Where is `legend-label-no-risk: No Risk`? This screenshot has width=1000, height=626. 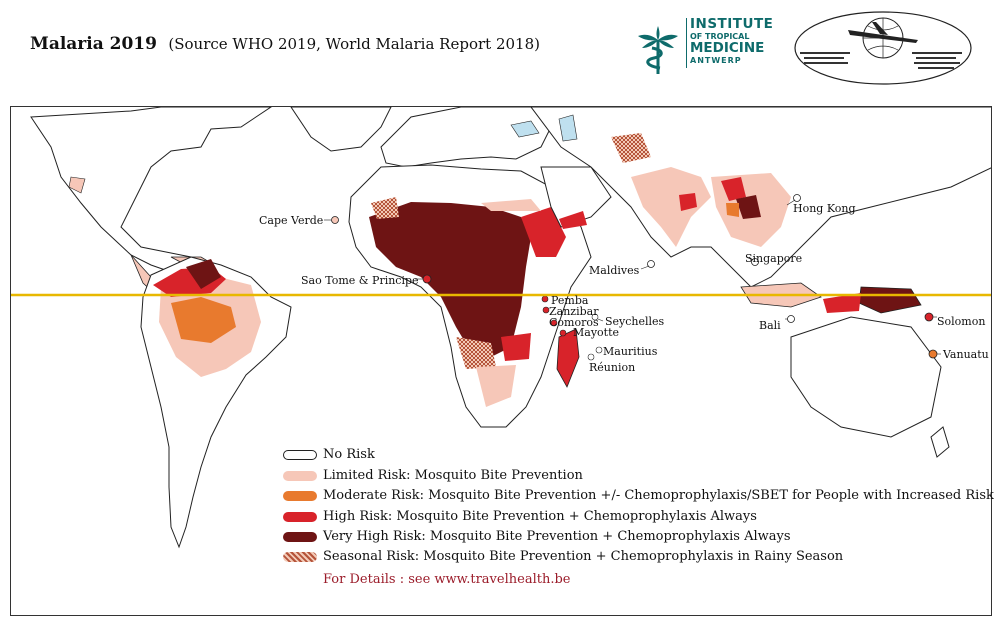 legend-label-no-risk: No Risk is located at coordinates (349, 454).